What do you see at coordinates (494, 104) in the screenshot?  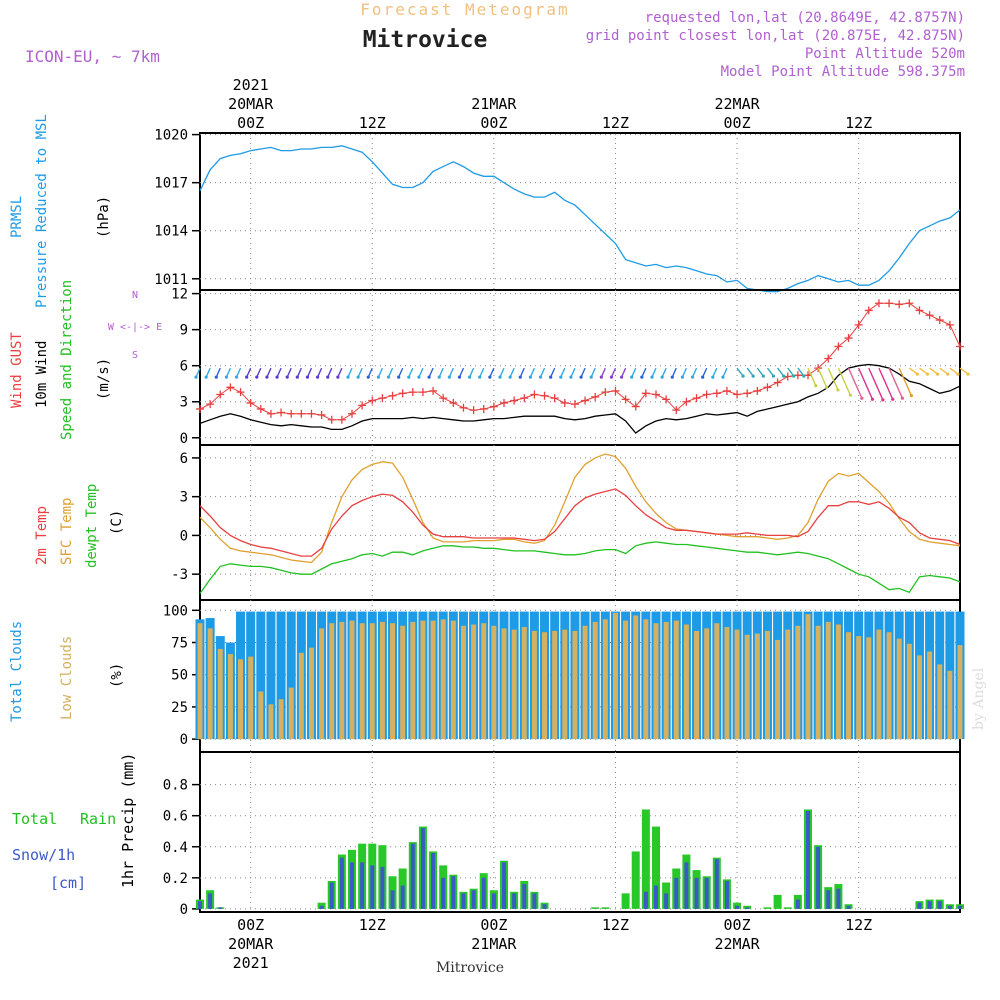 I see `top-time-label: 21MAR` at bounding box center [494, 104].